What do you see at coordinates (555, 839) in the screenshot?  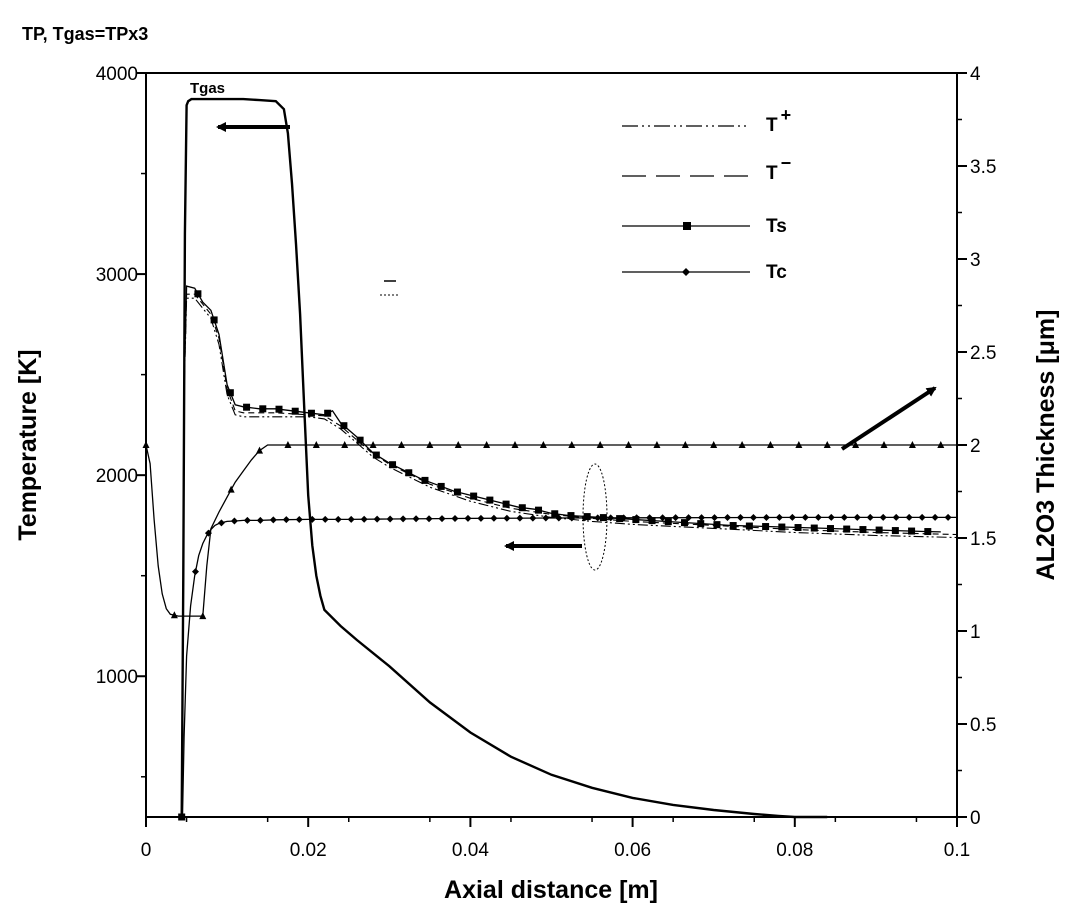 I see `x-axis-ticks: 0 0.02 0.04 0.06 0.08 0.1` at bounding box center [555, 839].